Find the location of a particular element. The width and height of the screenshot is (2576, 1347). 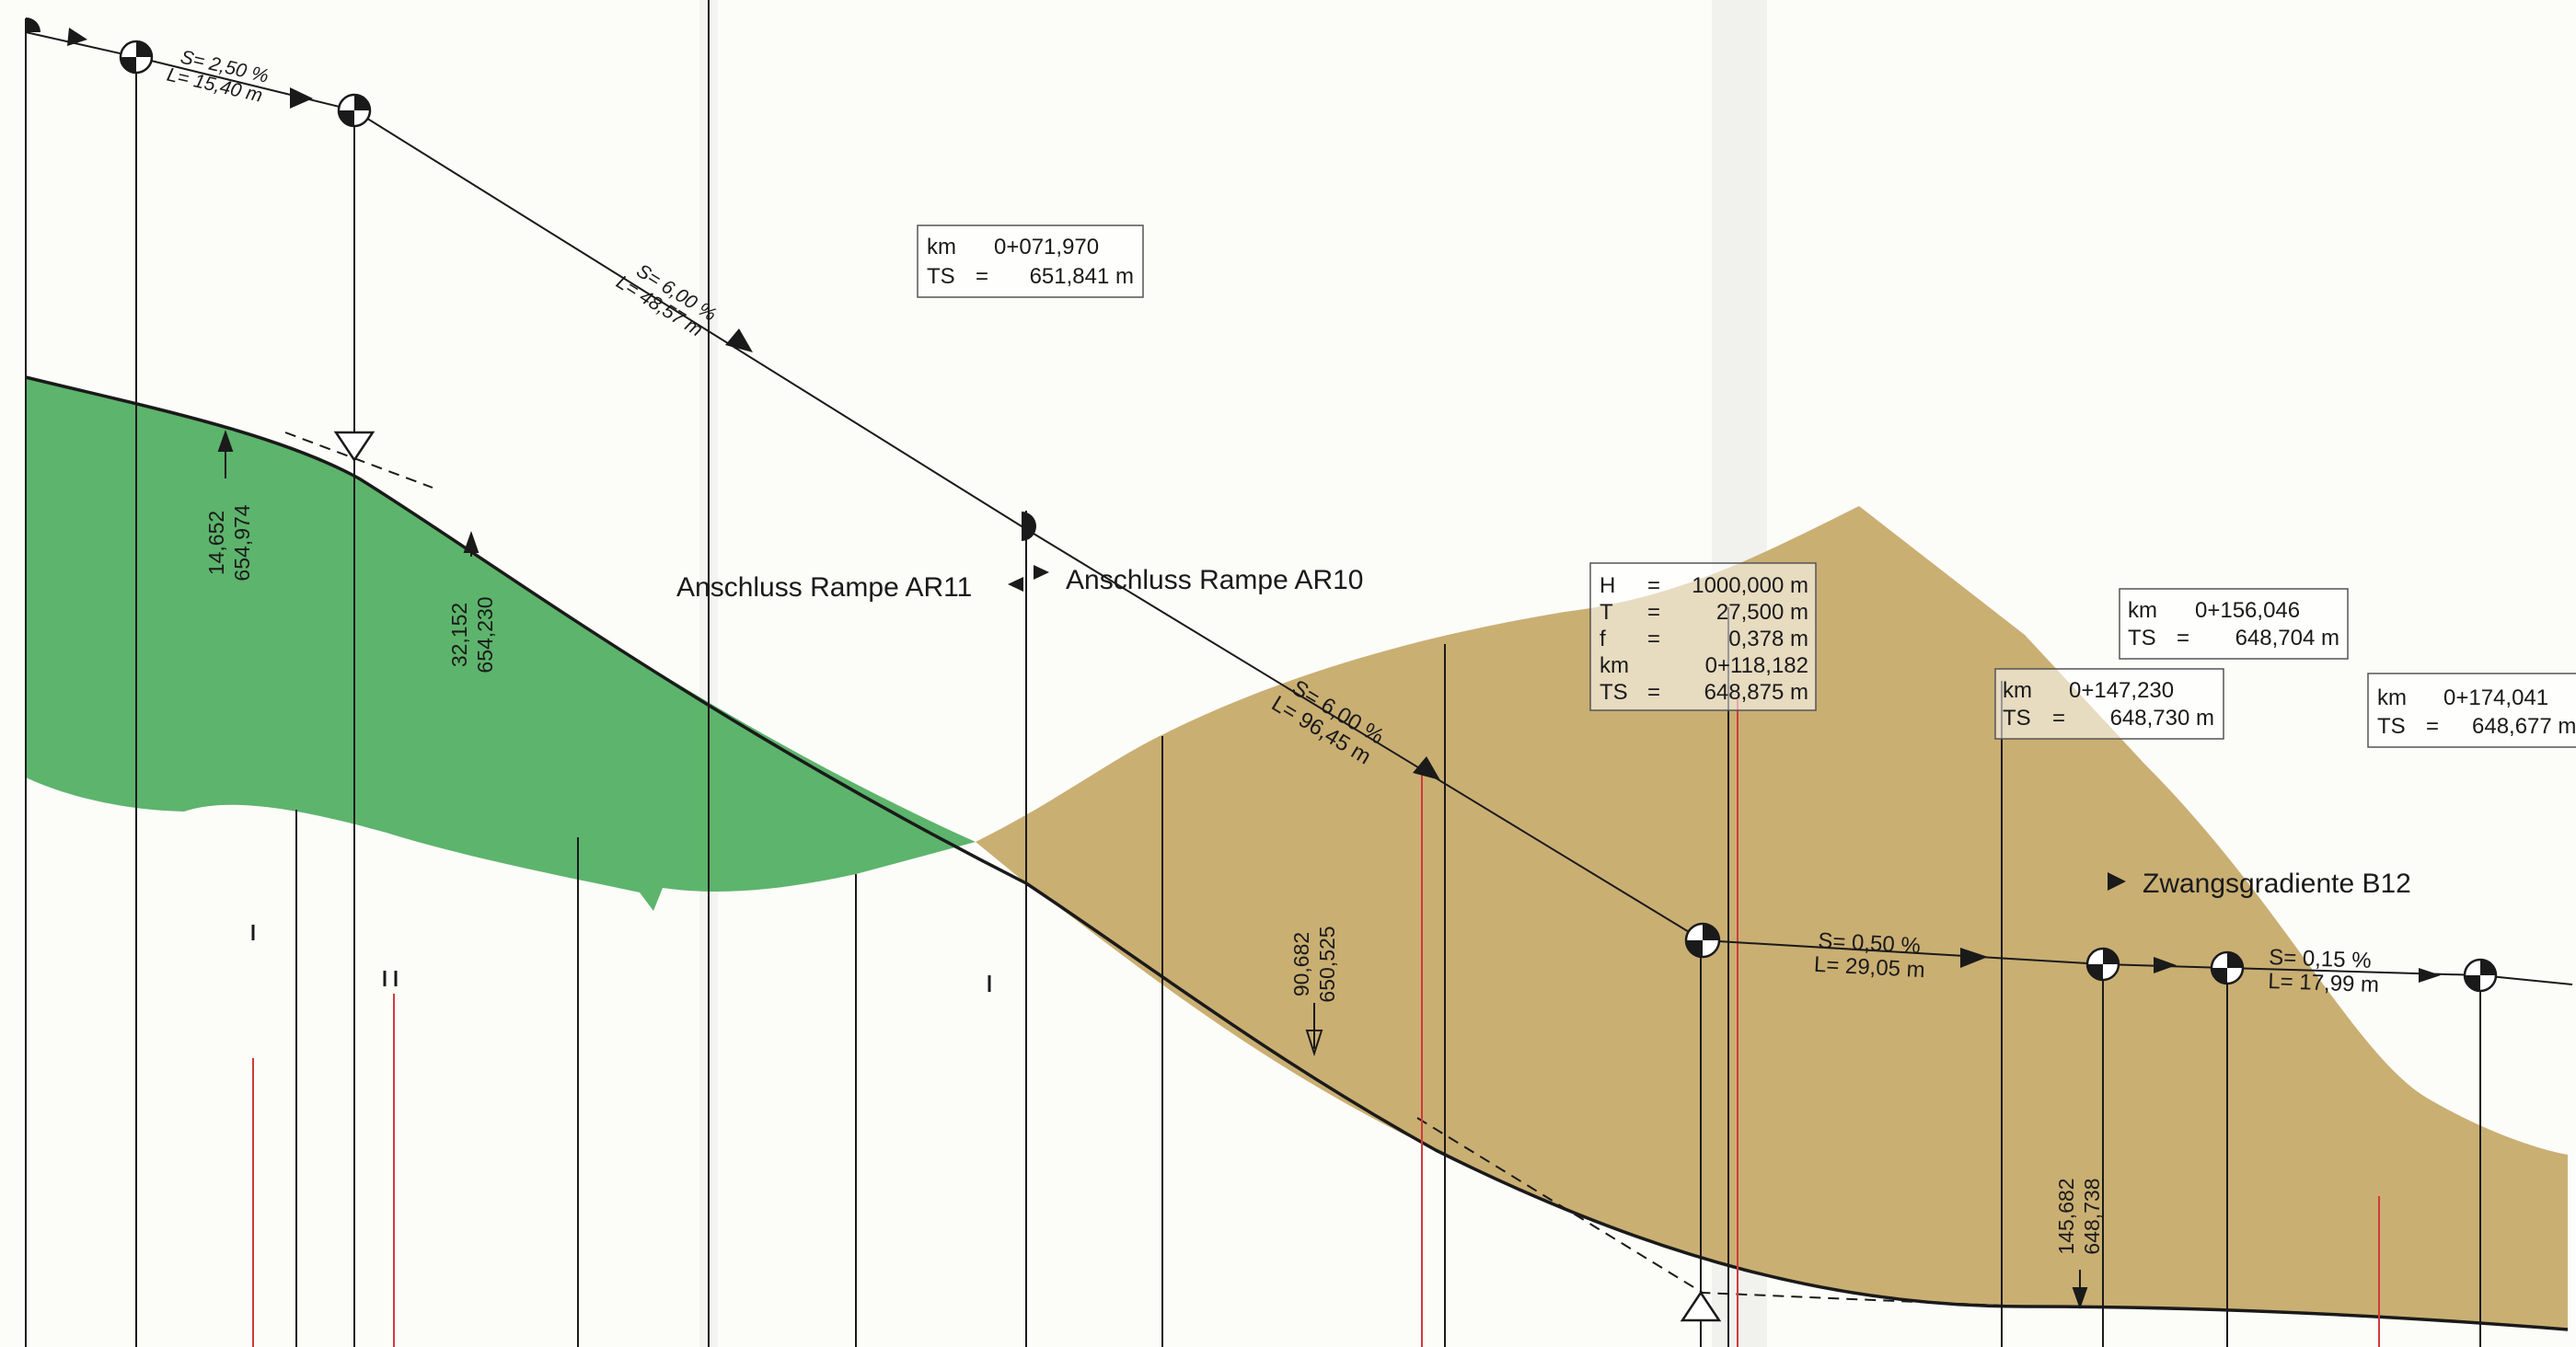

vertical-label-1: 14,652 654,974 is located at coordinates (229, 542).